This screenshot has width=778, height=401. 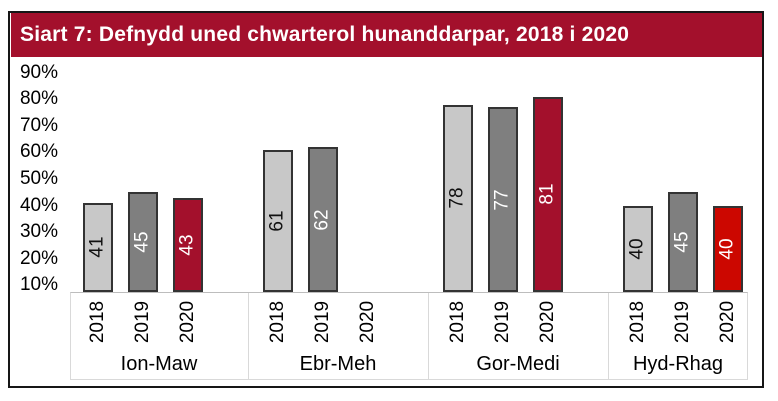 I want to click on bar-value-label: 77, so click(x=502, y=200).